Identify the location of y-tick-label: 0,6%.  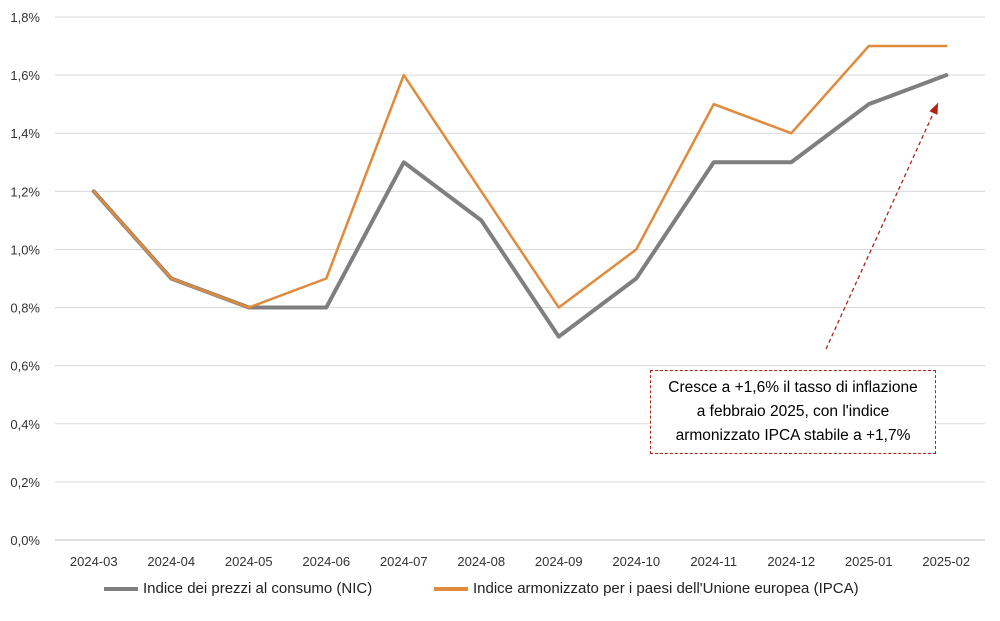
(25, 366).